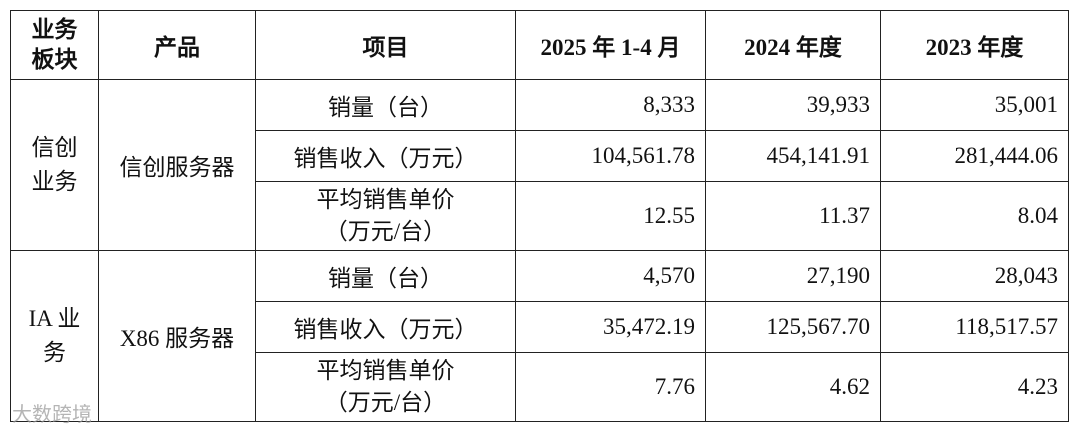 The height and width of the screenshot is (433, 1080). What do you see at coordinates (1006, 155) in the screenshot?
I see `value-text: 281,444.06` at bounding box center [1006, 155].